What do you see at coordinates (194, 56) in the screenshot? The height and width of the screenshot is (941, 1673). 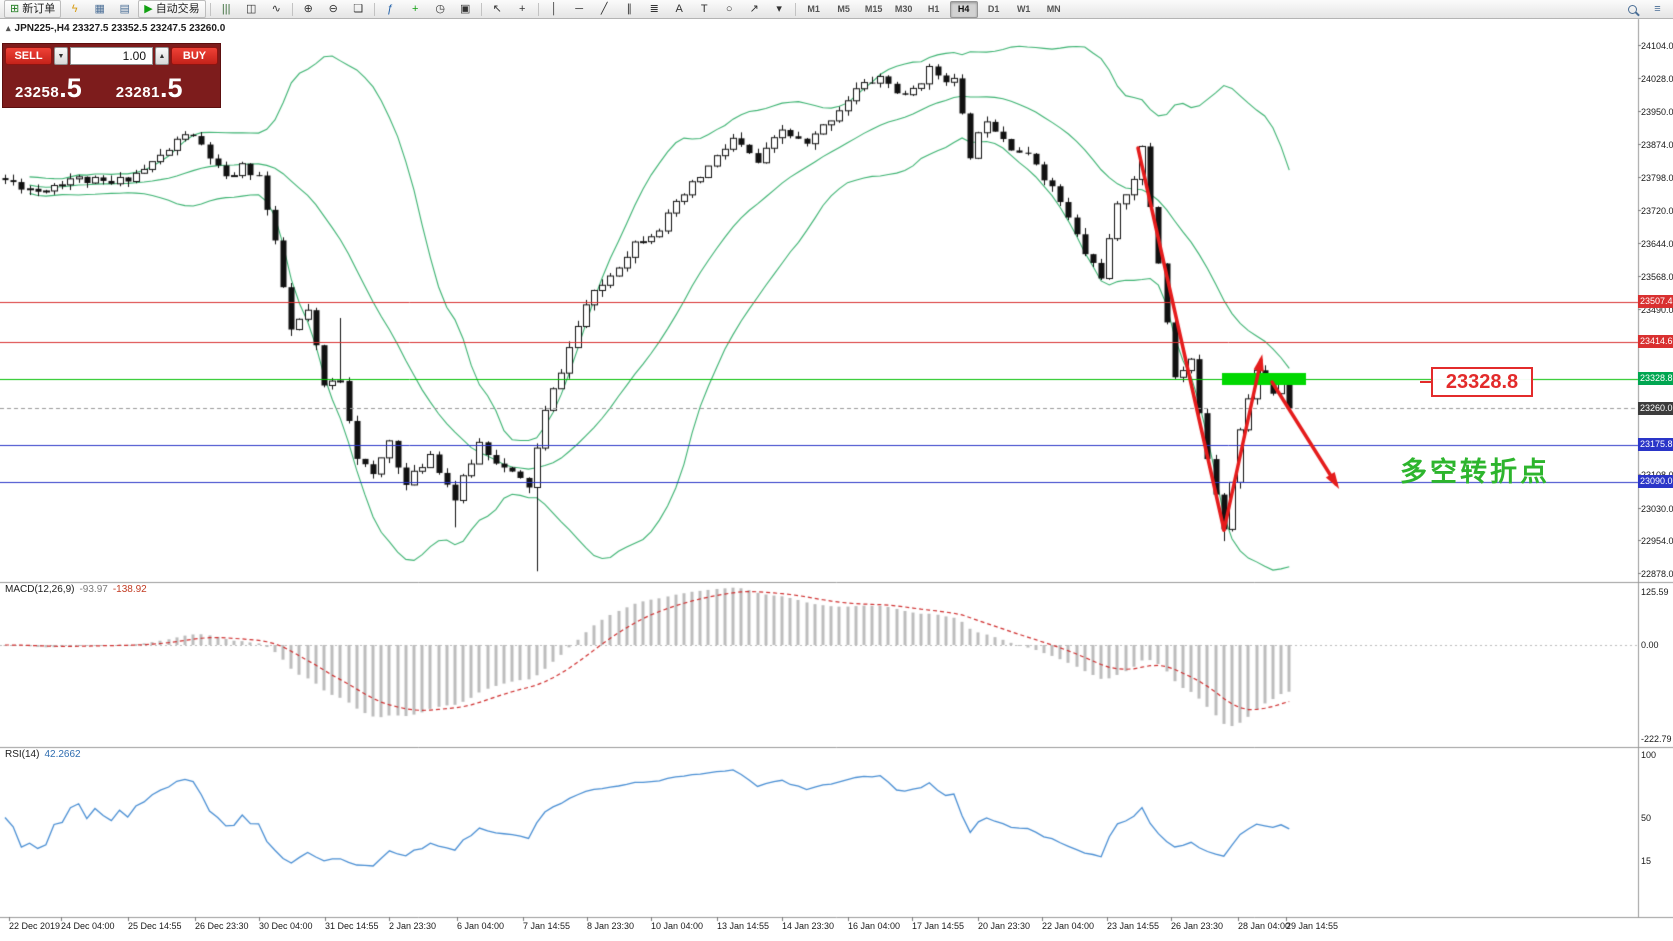 I see `buy-button: BUY` at bounding box center [194, 56].